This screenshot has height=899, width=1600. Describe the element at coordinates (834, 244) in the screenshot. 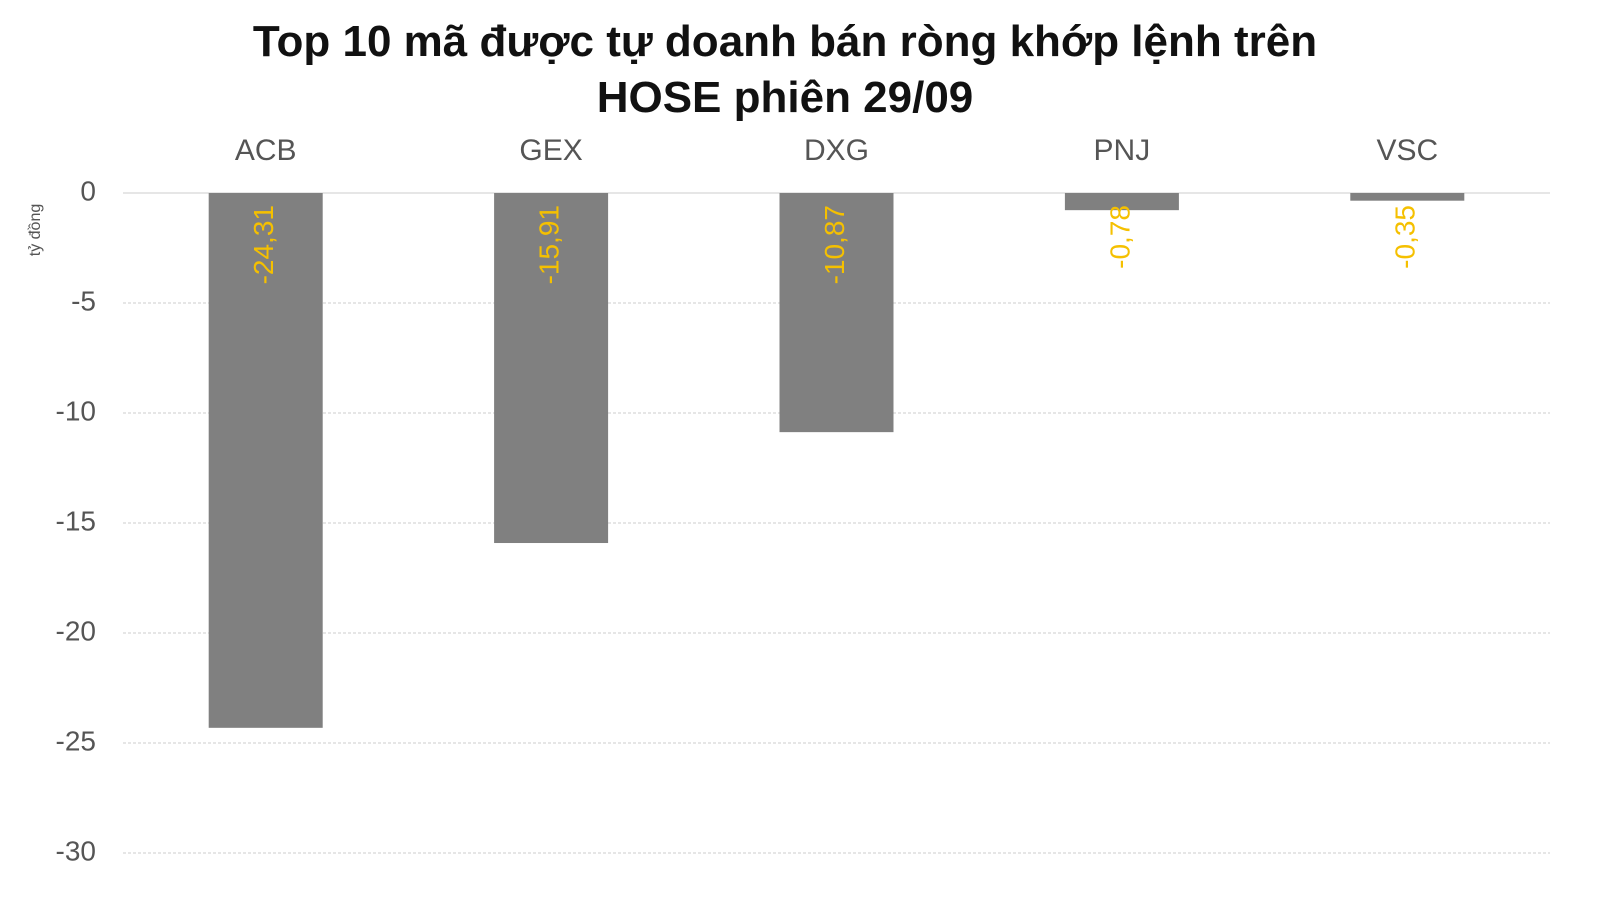

I see `value-label: -10,87` at that location.